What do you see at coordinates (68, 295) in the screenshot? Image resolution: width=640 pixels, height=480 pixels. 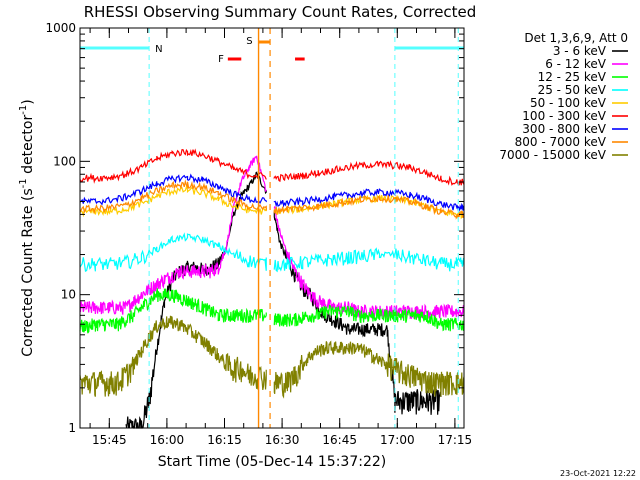 I see `y-tick-label: 10` at bounding box center [68, 295].